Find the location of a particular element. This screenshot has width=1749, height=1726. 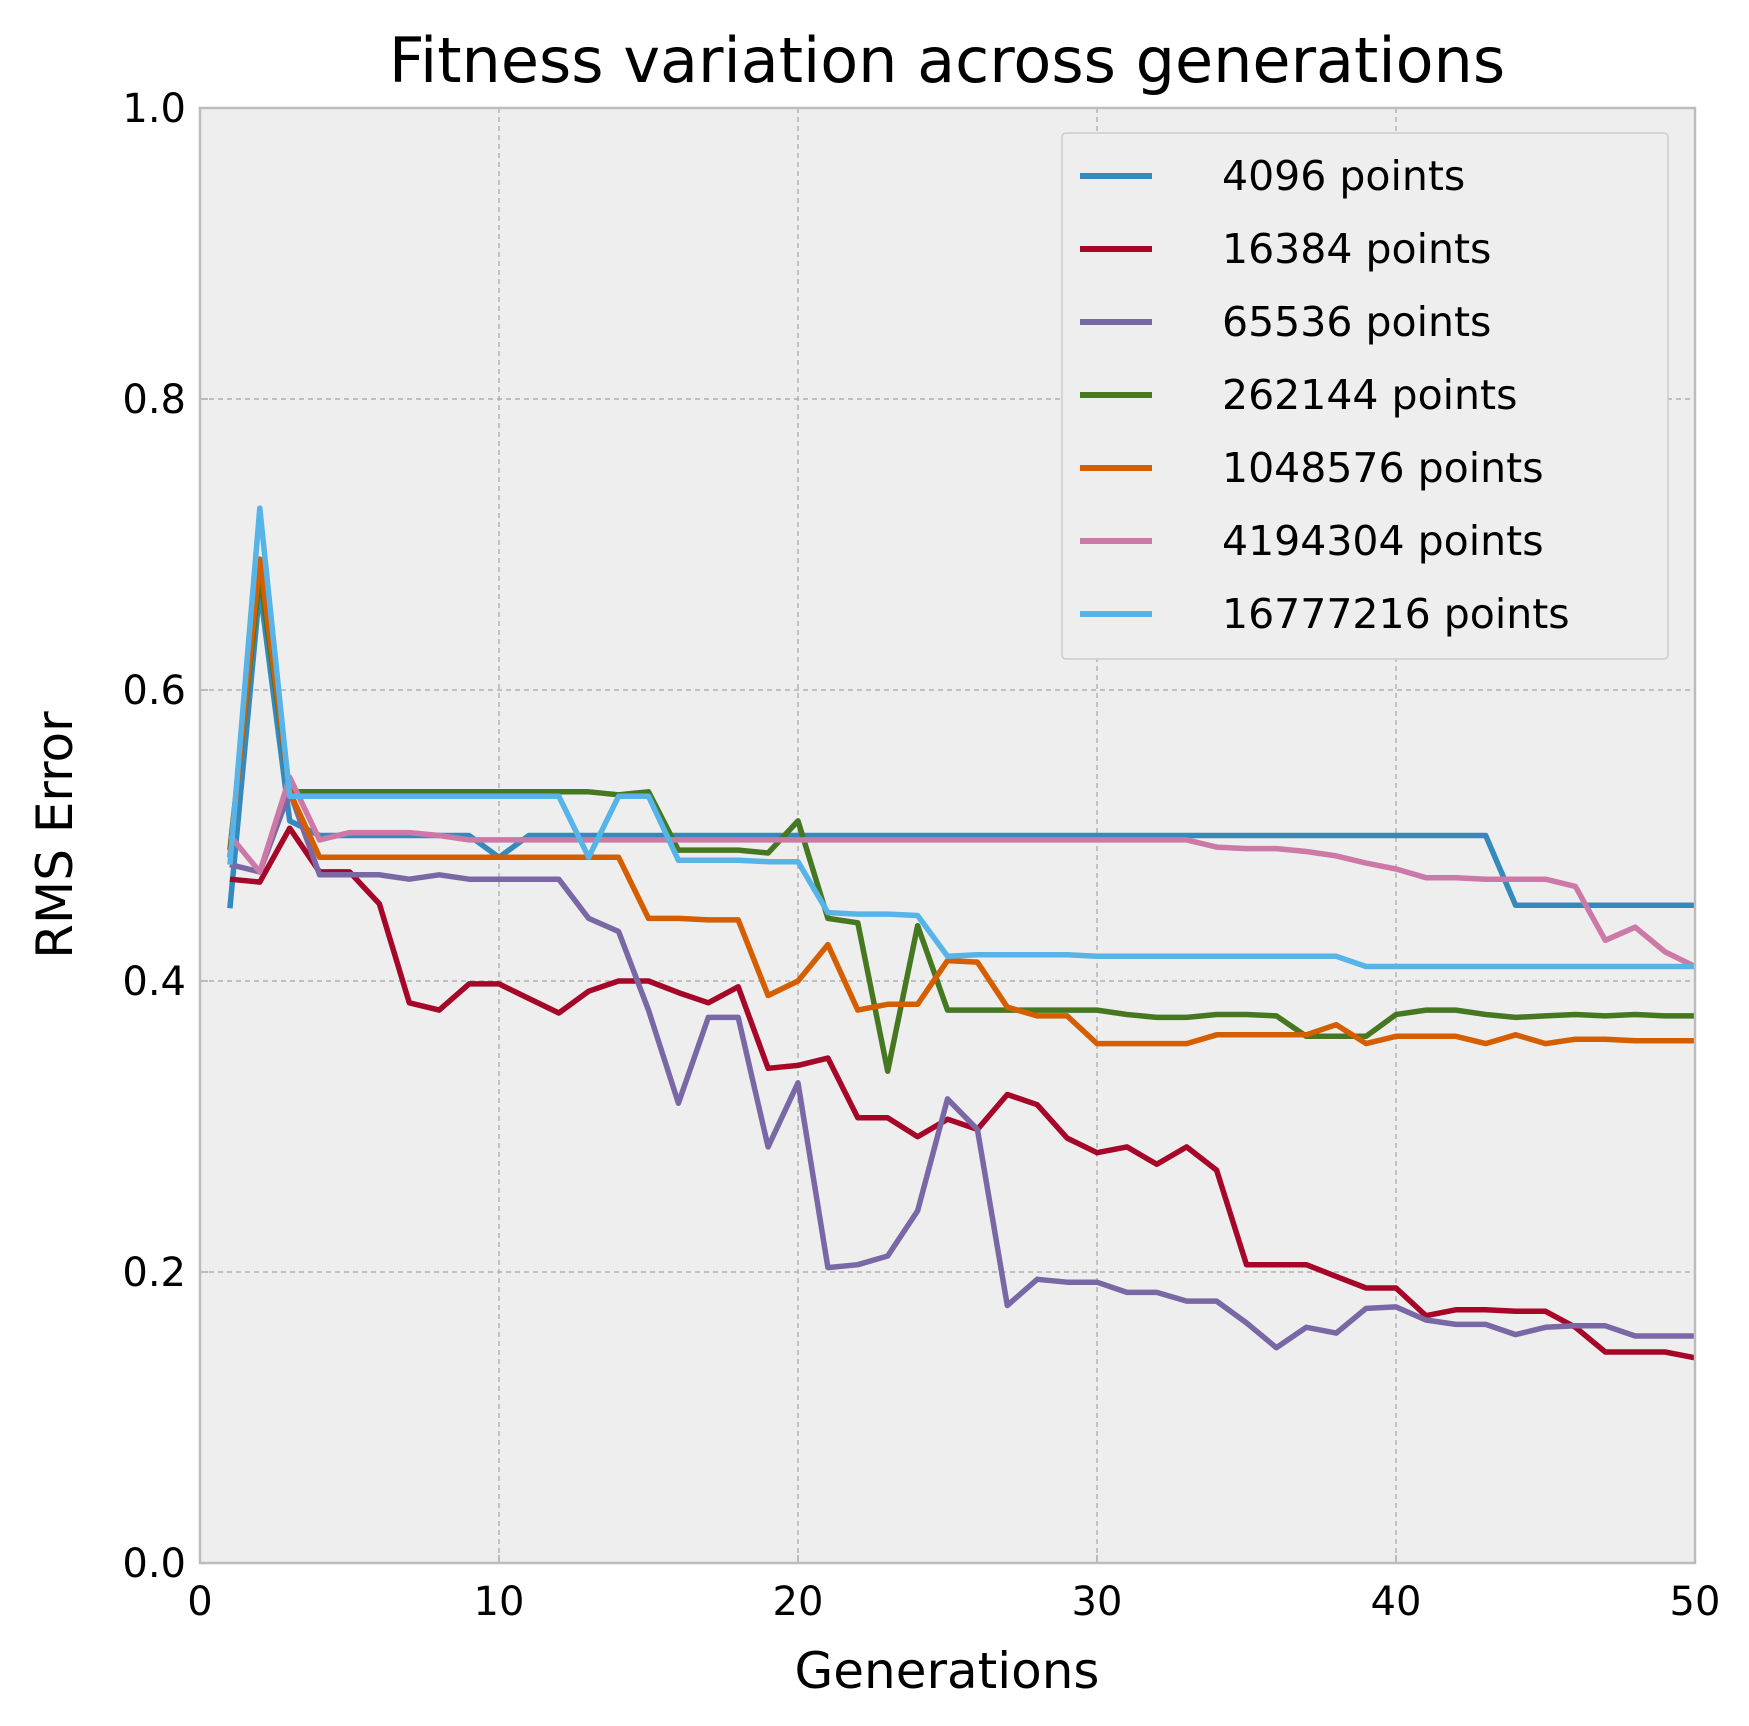

x-tick-label: 10 is located at coordinates (499, 1602).